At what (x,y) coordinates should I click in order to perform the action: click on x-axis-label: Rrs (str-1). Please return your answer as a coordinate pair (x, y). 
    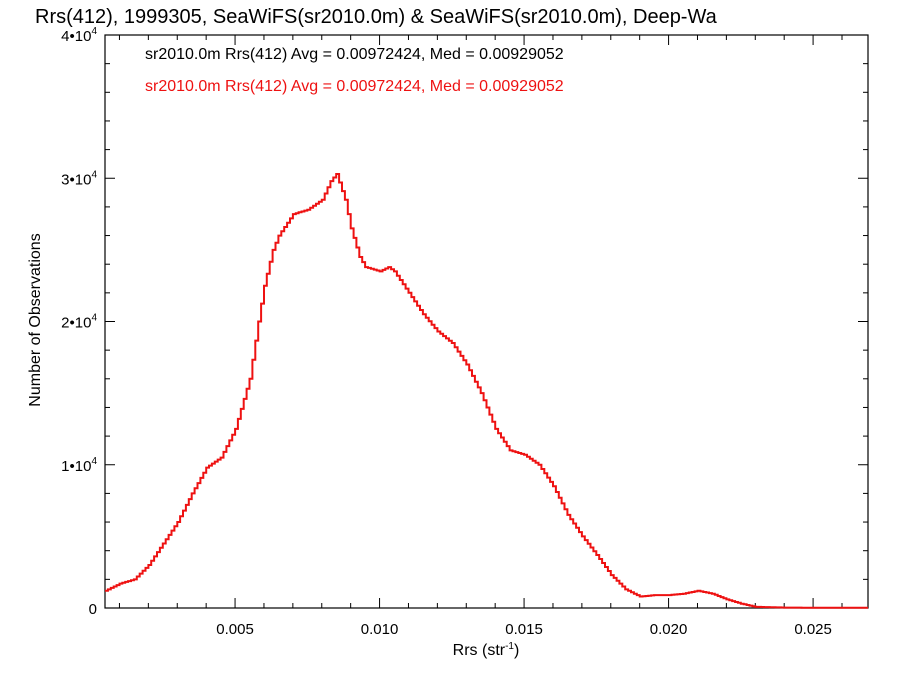
    Looking at the image, I should click on (486, 650).